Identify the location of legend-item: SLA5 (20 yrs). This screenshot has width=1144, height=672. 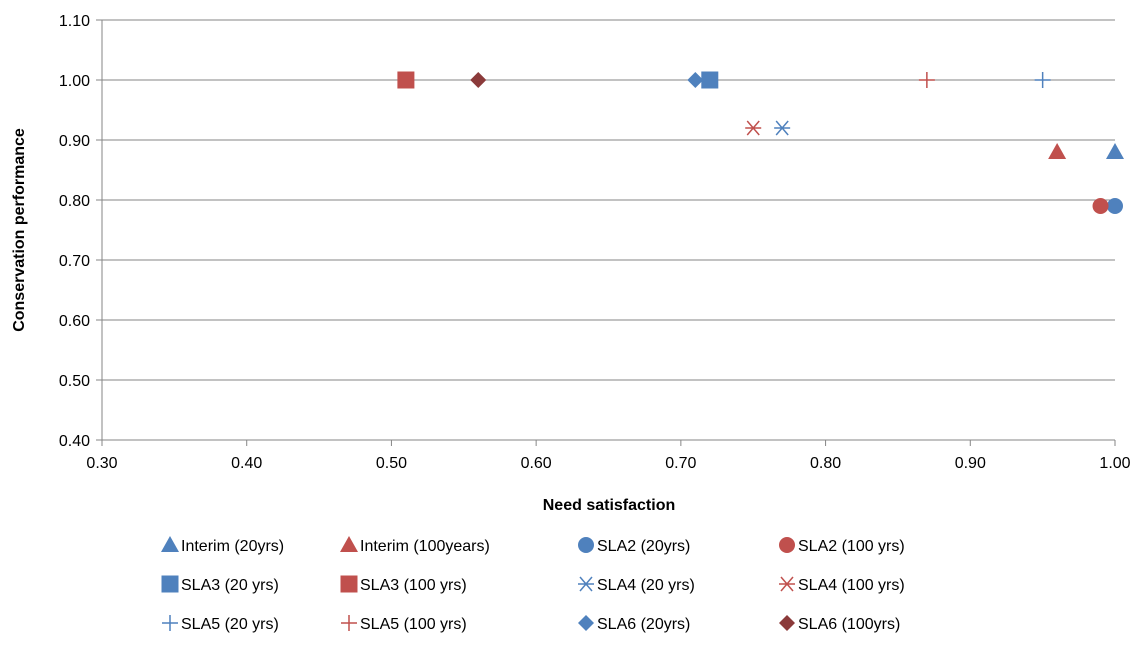
(220, 624).